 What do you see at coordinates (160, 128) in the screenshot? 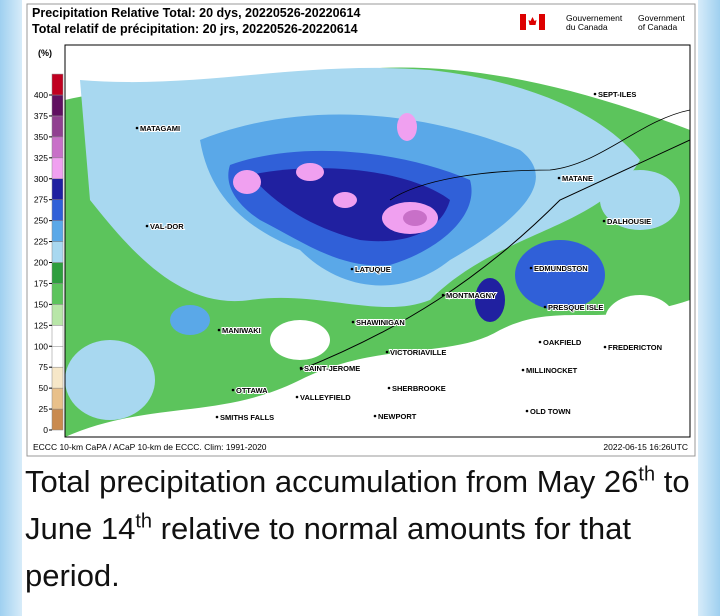
I see `city-label: MATAGAMI` at bounding box center [160, 128].